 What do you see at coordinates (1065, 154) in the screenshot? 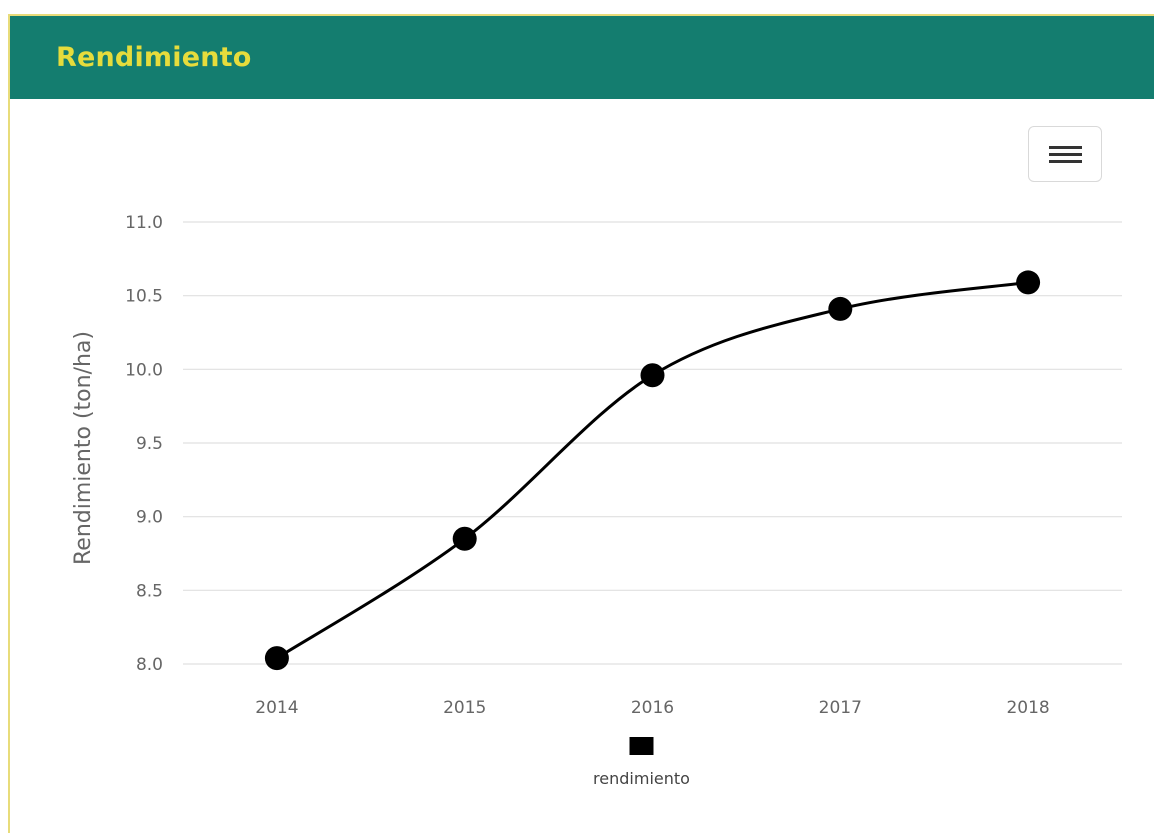
I see `chart-menu-button` at bounding box center [1065, 154].